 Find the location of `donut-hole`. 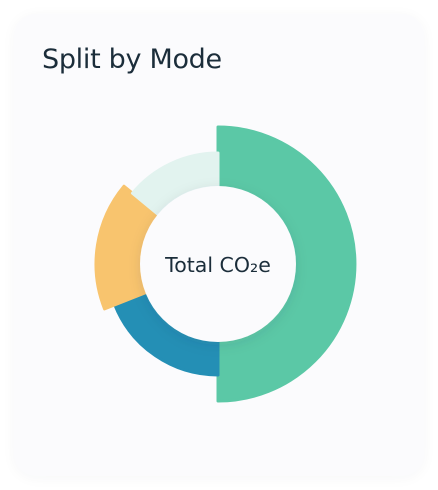

donut-hole is located at coordinates (218, 264).